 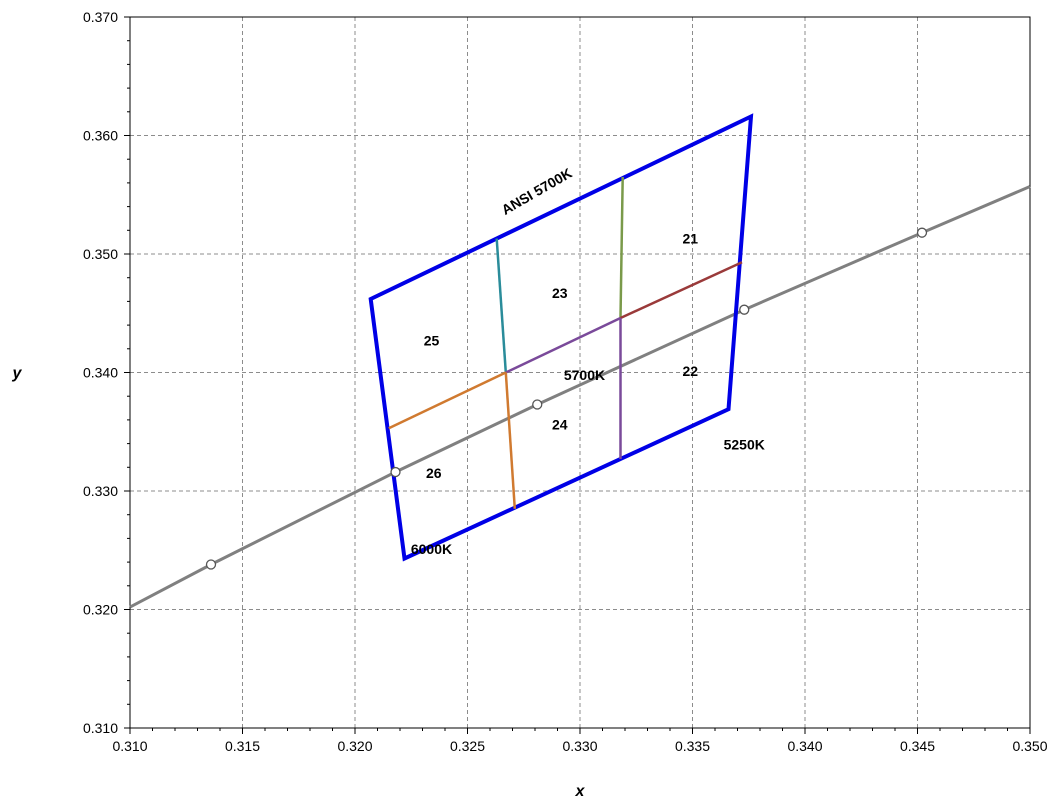 What do you see at coordinates (560, 425) in the screenshot?
I see `annotation-label: 24` at bounding box center [560, 425].